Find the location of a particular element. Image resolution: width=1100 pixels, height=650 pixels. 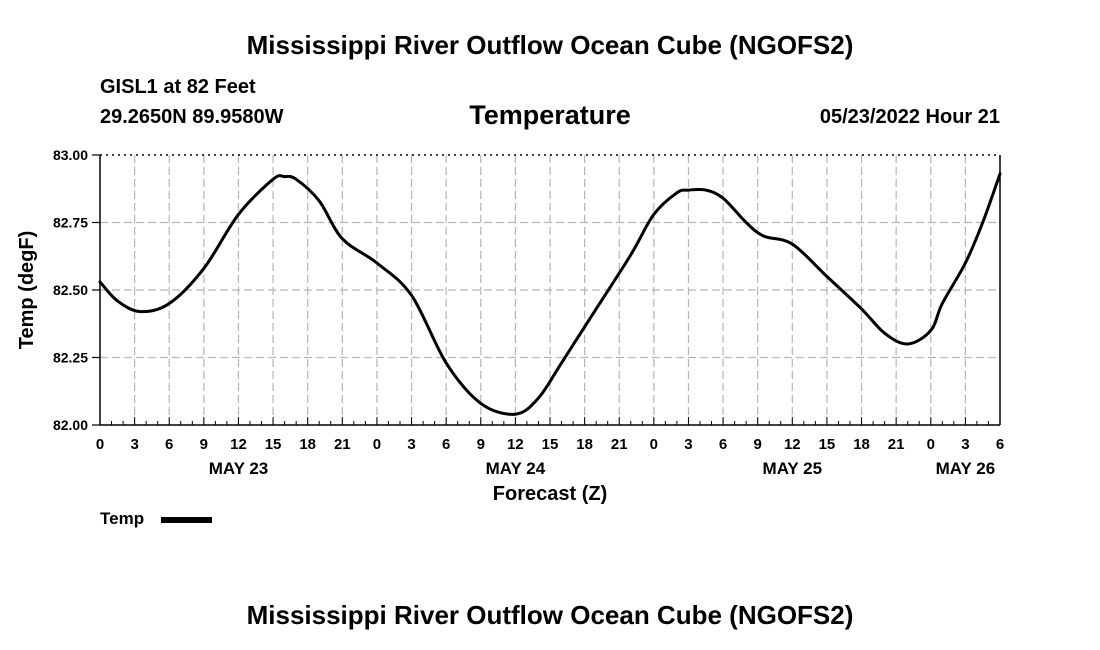

station-label: GISL1 at 82 Feet is located at coordinates (178, 87).